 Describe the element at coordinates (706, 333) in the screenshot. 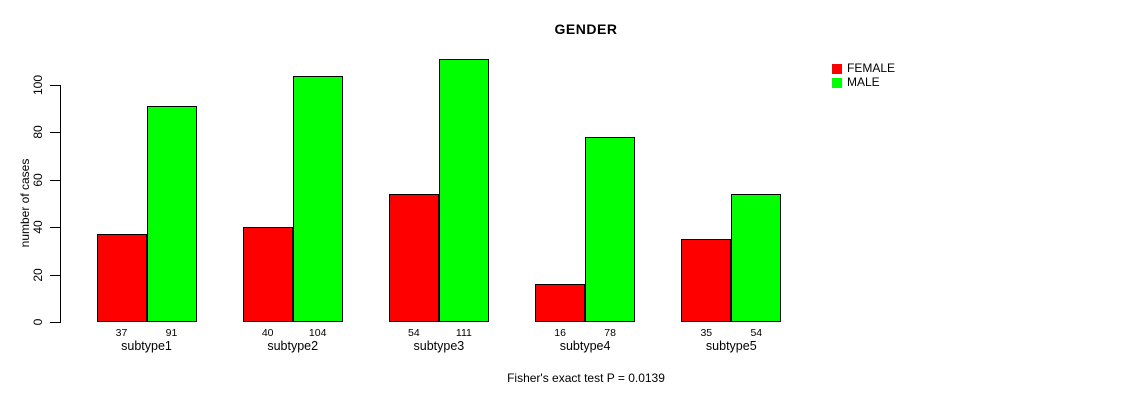

I see `bar-value-label-female-subtype5: 35` at that location.